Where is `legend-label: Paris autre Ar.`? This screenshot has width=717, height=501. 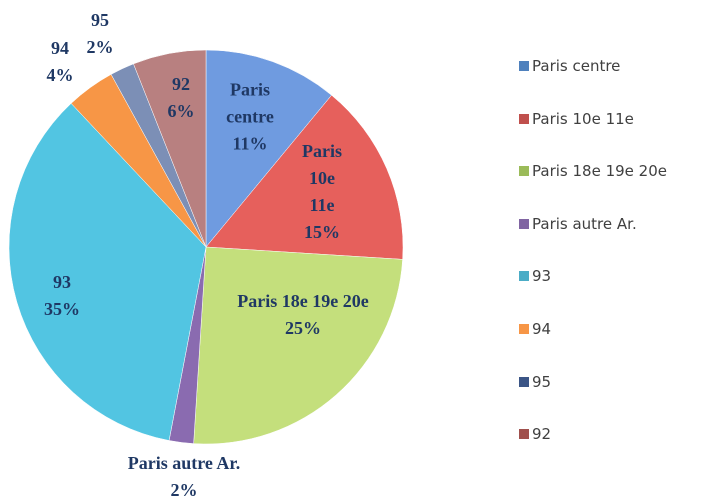
legend-label: Paris autre Ar. is located at coordinates (584, 223).